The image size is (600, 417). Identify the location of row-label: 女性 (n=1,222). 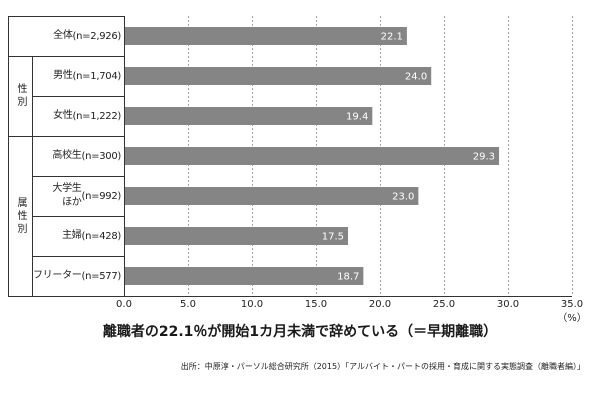
(76, 116).